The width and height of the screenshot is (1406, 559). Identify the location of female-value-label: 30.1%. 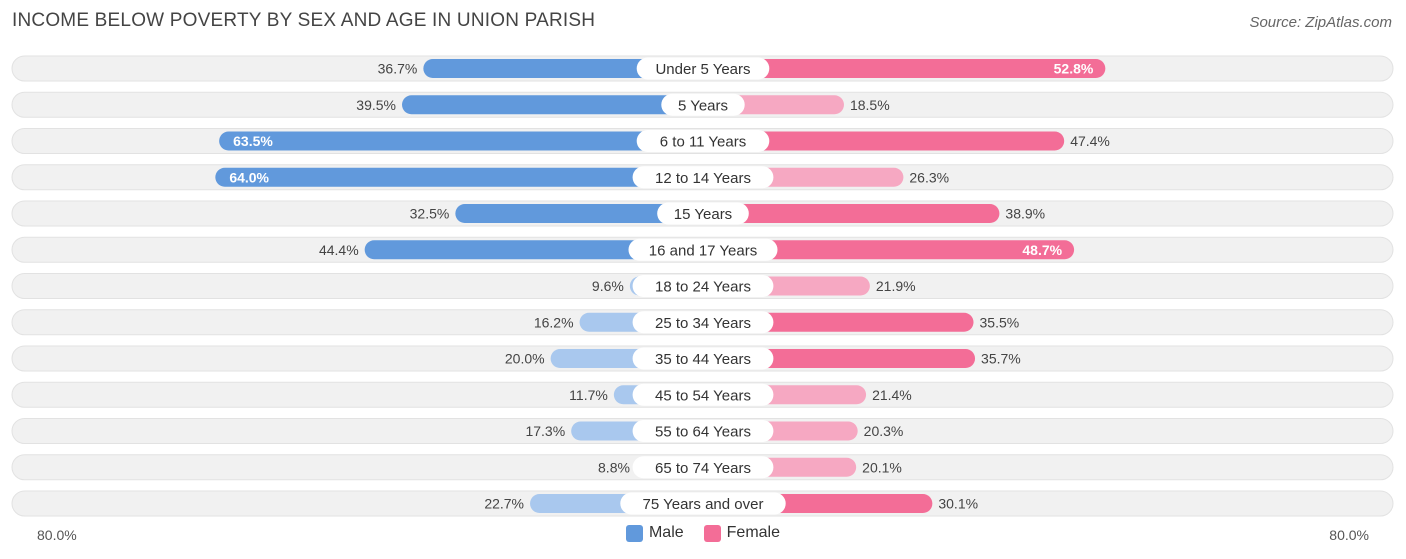
(958, 504).